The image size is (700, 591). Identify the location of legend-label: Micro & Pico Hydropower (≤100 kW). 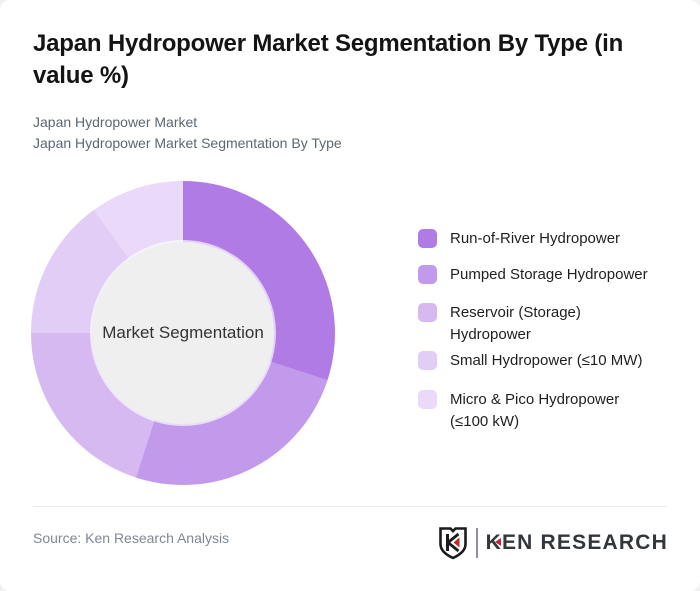
(535, 410).